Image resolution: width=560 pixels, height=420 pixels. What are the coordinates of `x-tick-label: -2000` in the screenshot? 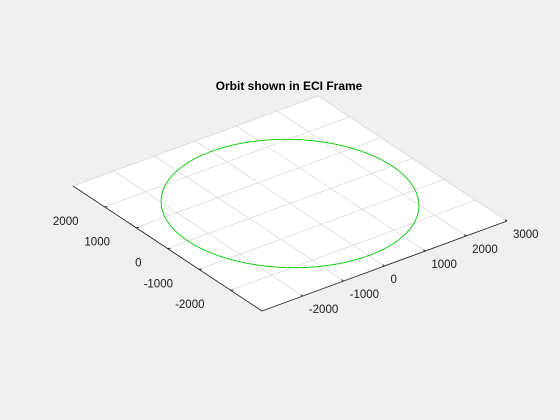 It's located at (323, 310).